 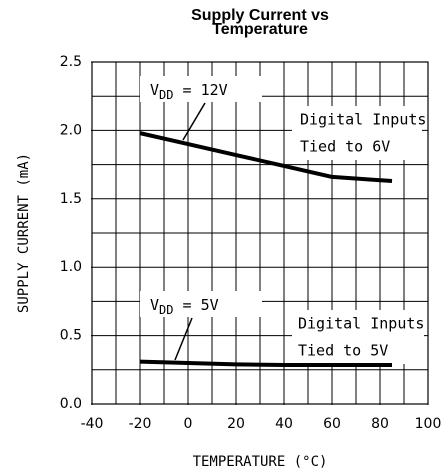 What do you see at coordinates (260, 462) in the screenshot?
I see `x-axis-label: TEMPERATURE (°C)` at bounding box center [260, 462].